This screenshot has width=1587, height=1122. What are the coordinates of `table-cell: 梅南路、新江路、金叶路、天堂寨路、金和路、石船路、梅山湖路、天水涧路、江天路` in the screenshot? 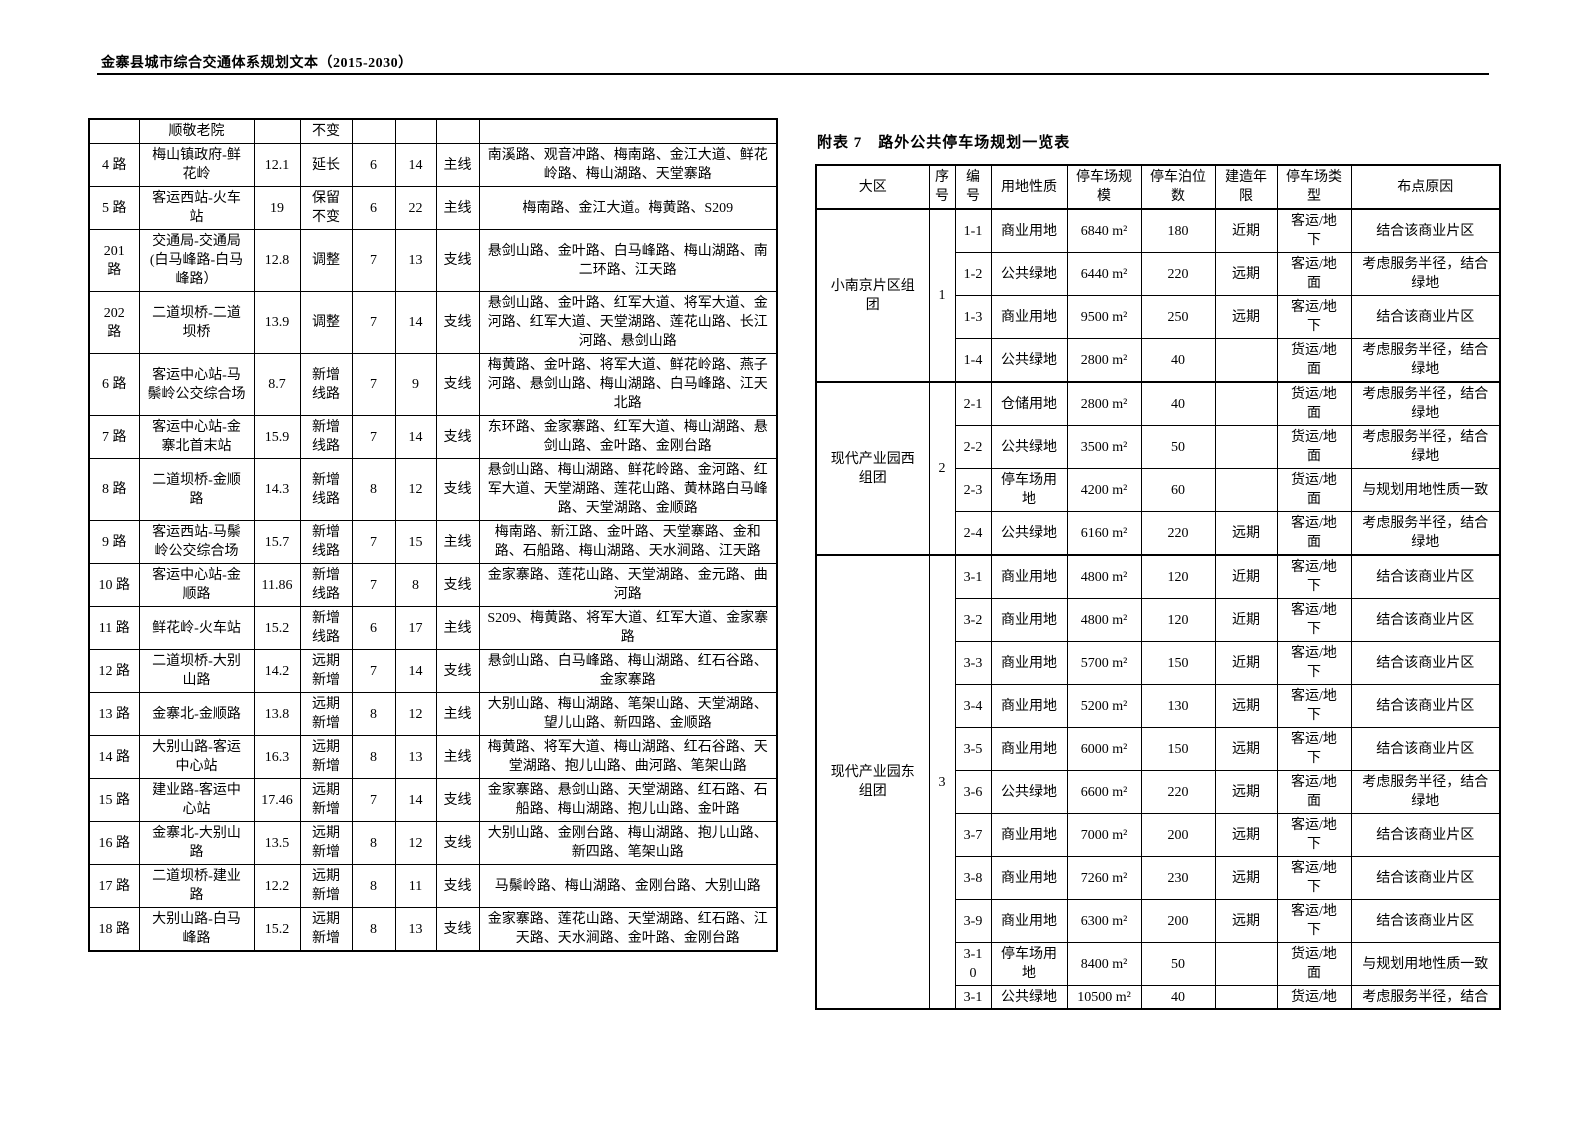 It's located at (628, 542).